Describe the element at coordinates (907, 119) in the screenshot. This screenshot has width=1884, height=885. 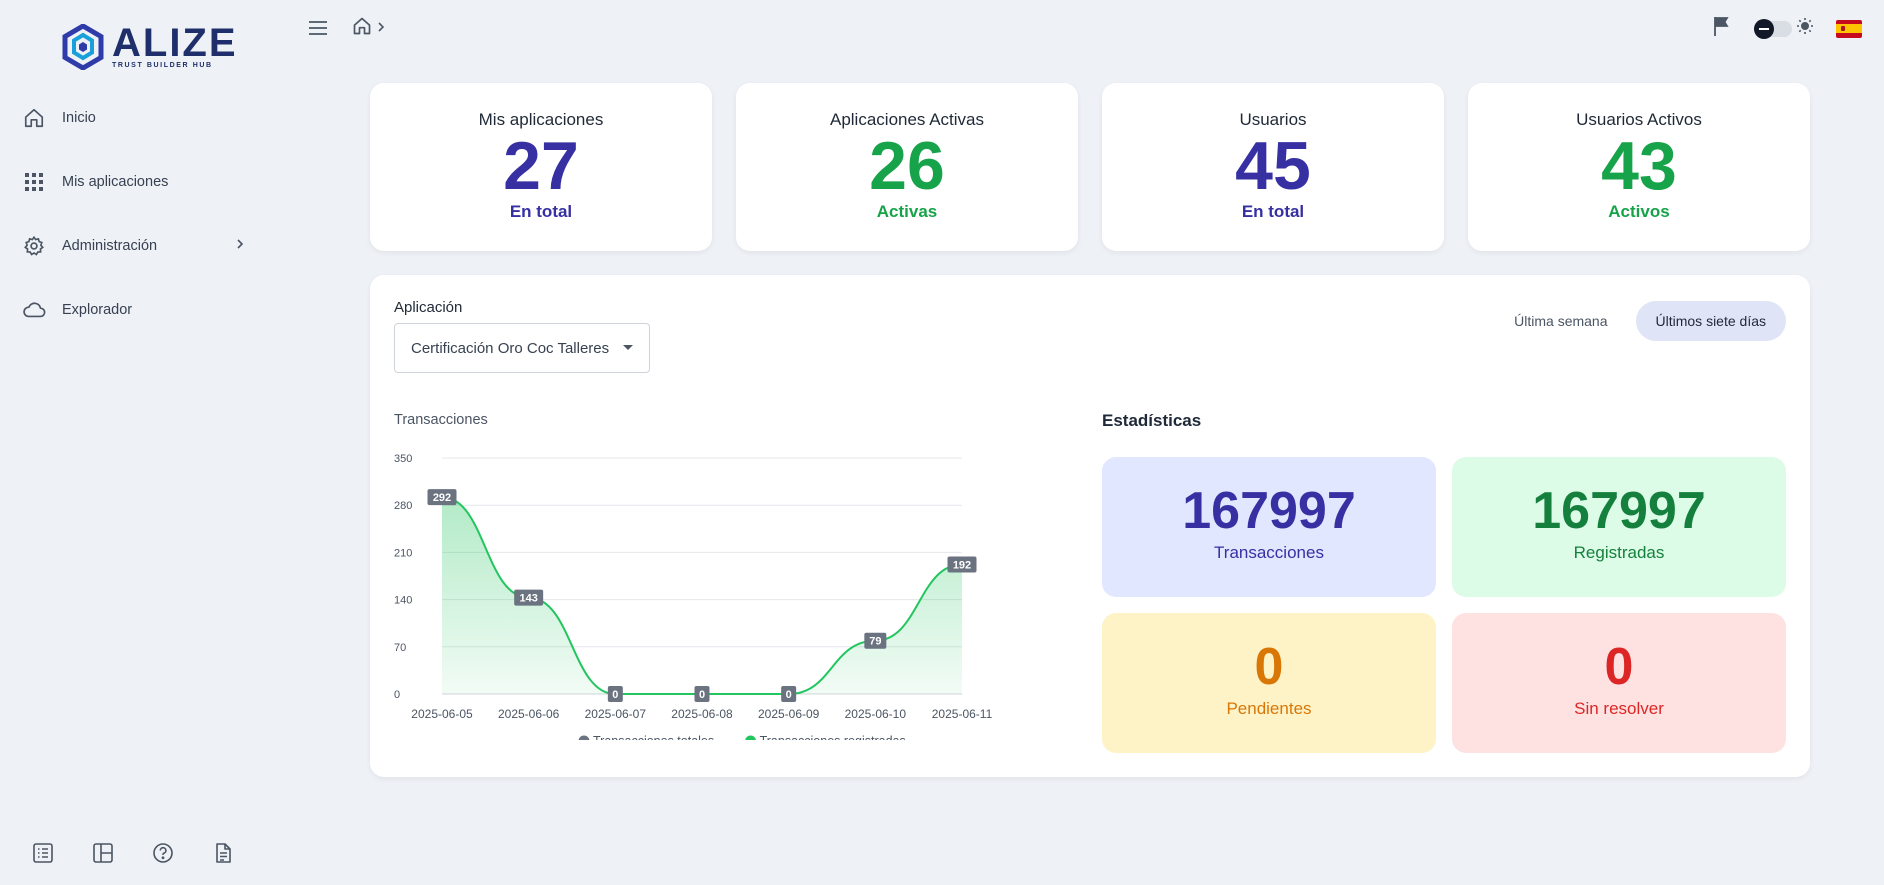
I see `kpi-title: Aplicaciones Activas` at that location.